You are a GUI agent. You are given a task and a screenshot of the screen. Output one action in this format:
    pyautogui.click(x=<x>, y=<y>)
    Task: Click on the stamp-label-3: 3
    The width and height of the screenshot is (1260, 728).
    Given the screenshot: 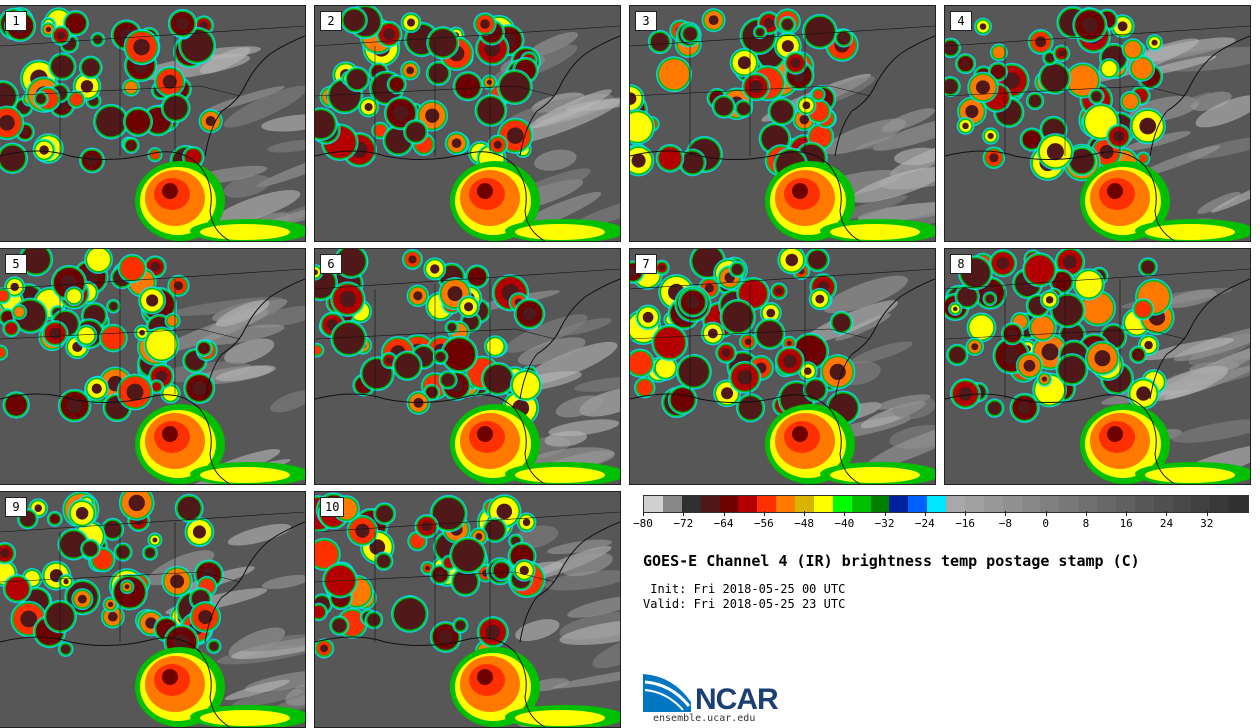 What is the action you would take?
    pyautogui.click(x=646, y=21)
    